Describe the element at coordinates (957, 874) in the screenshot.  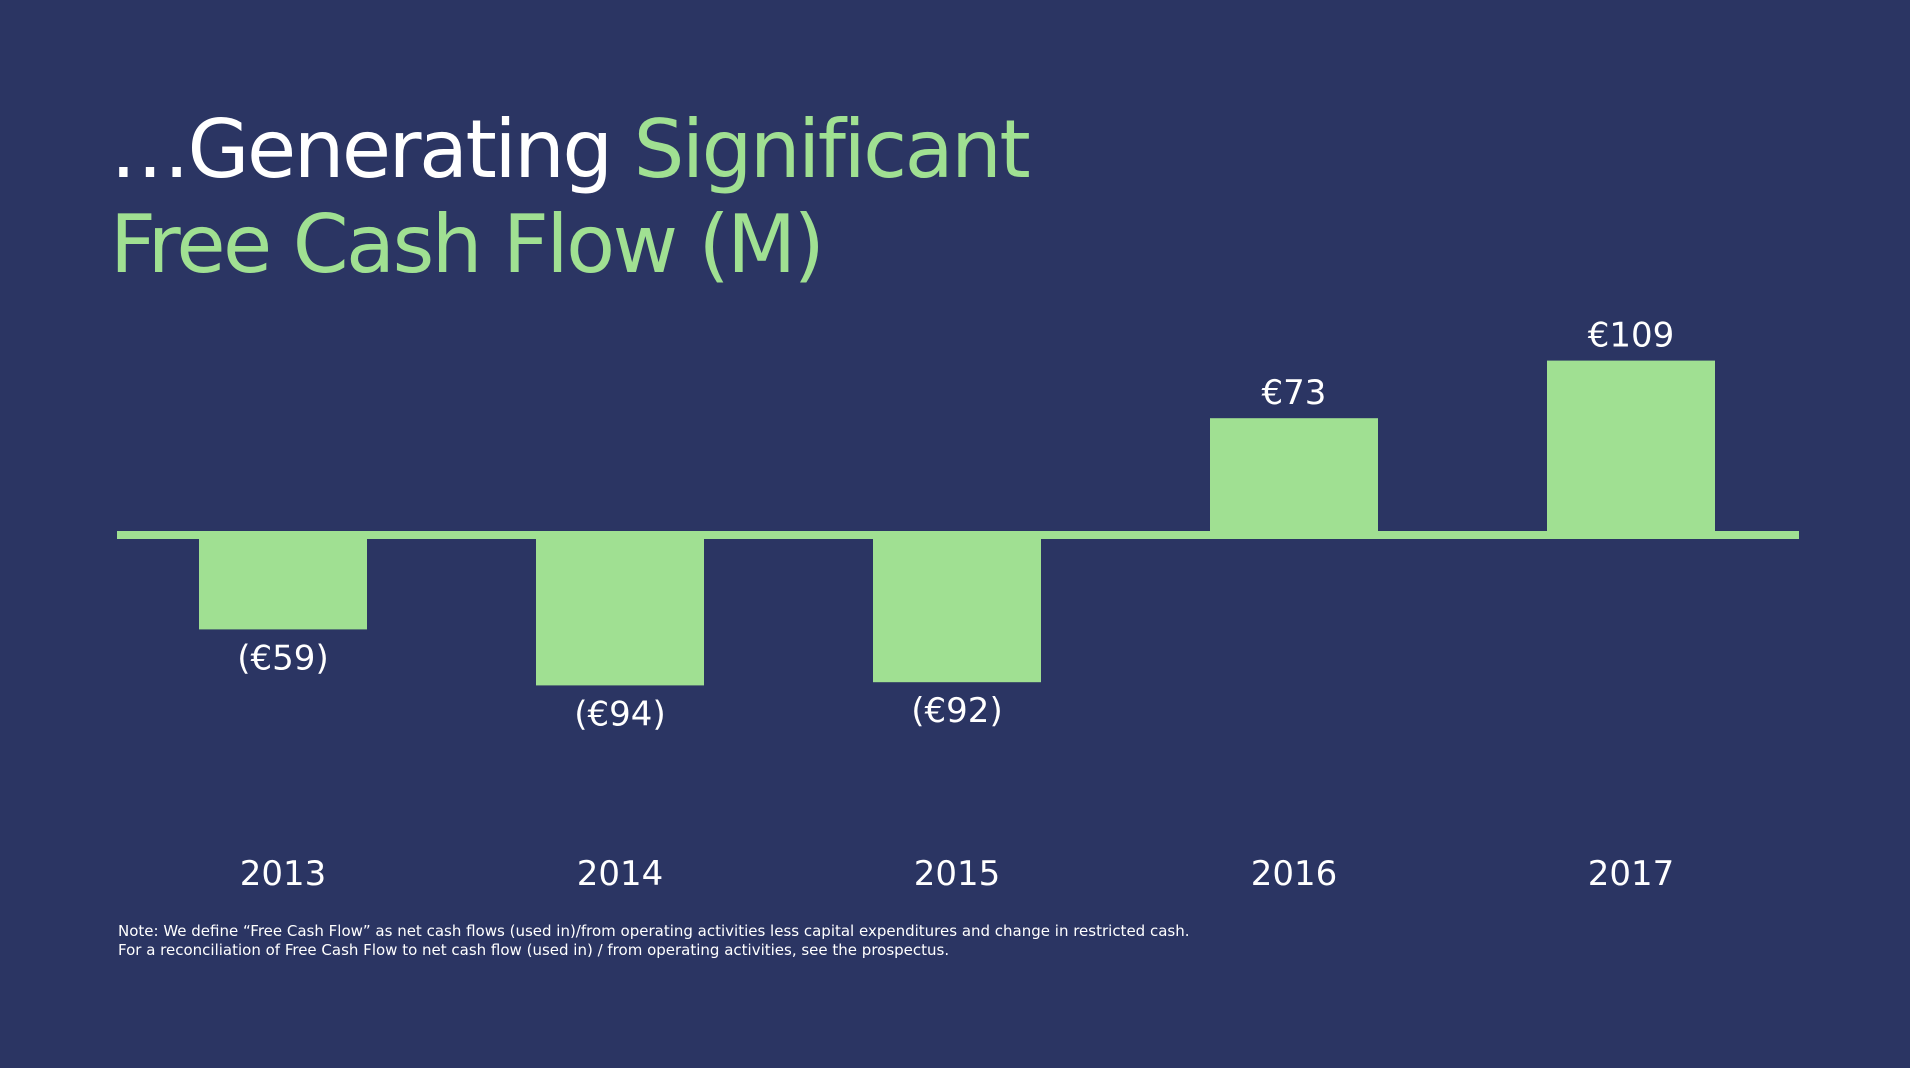
I see `x-tick-label-2015: 2015` at that location.